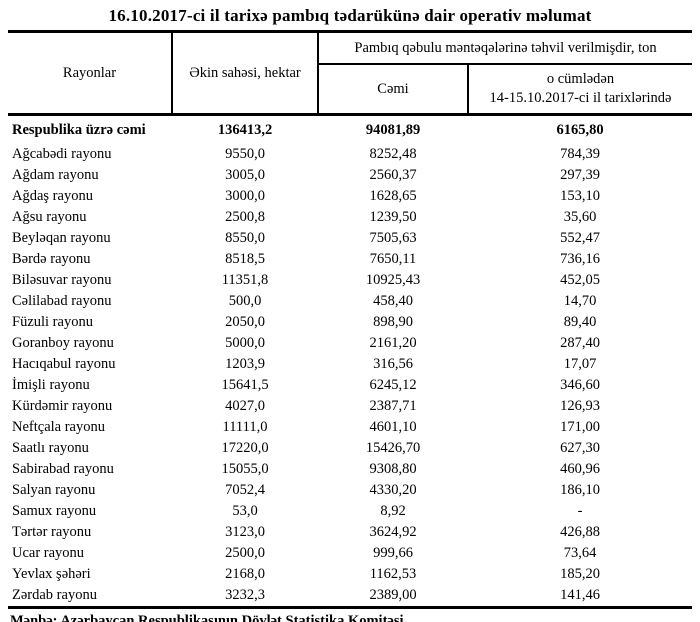 This screenshot has height=622, width=700. Describe the element at coordinates (580, 130) in the screenshot. I see `recent-delivered-cell: 6165,80` at that location.